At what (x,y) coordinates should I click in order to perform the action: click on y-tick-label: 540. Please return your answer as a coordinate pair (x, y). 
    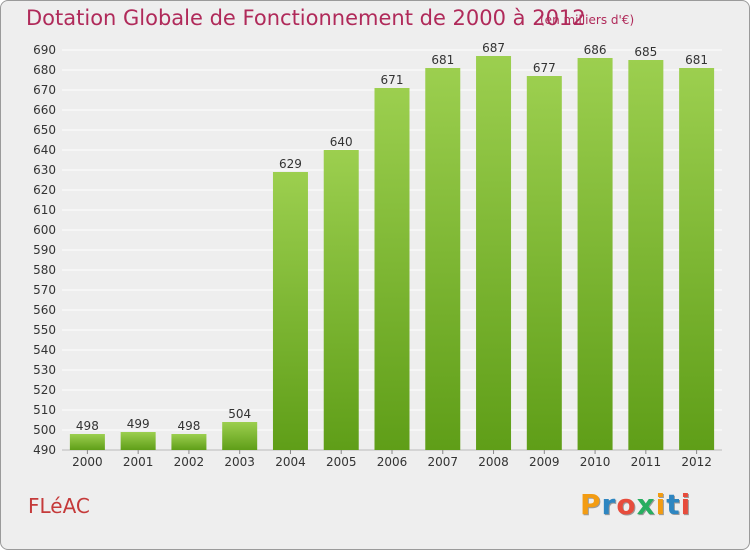
    Looking at the image, I should click on (44, 350).